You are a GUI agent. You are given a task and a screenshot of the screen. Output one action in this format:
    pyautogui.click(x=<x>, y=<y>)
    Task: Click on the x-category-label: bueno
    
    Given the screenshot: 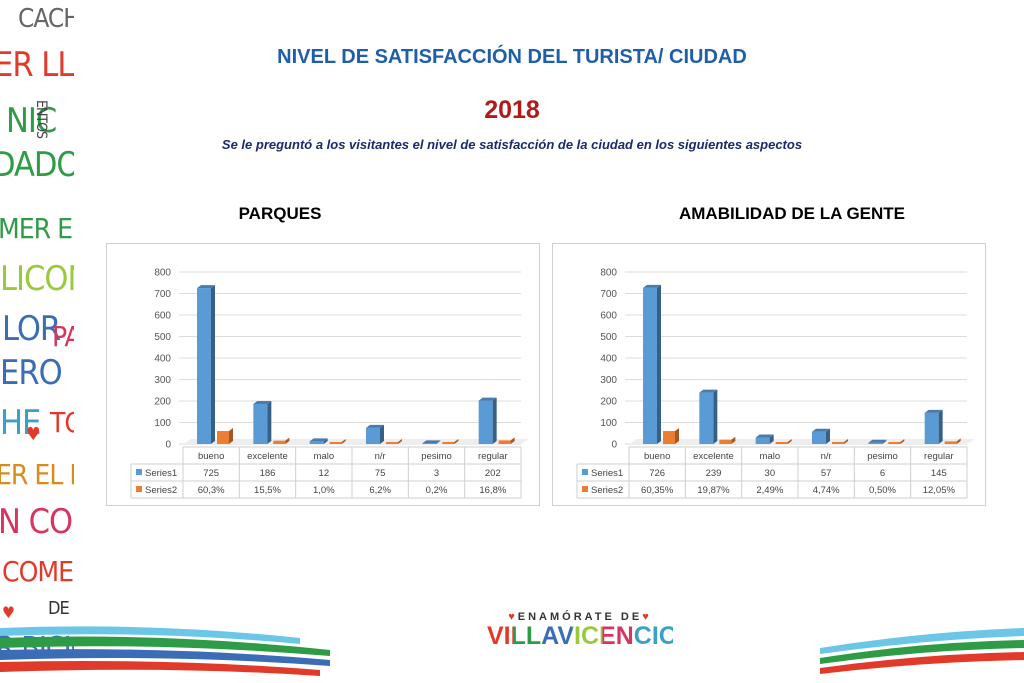 What is the action you would take?
    pyautogui.click(x=211, y=456)
    